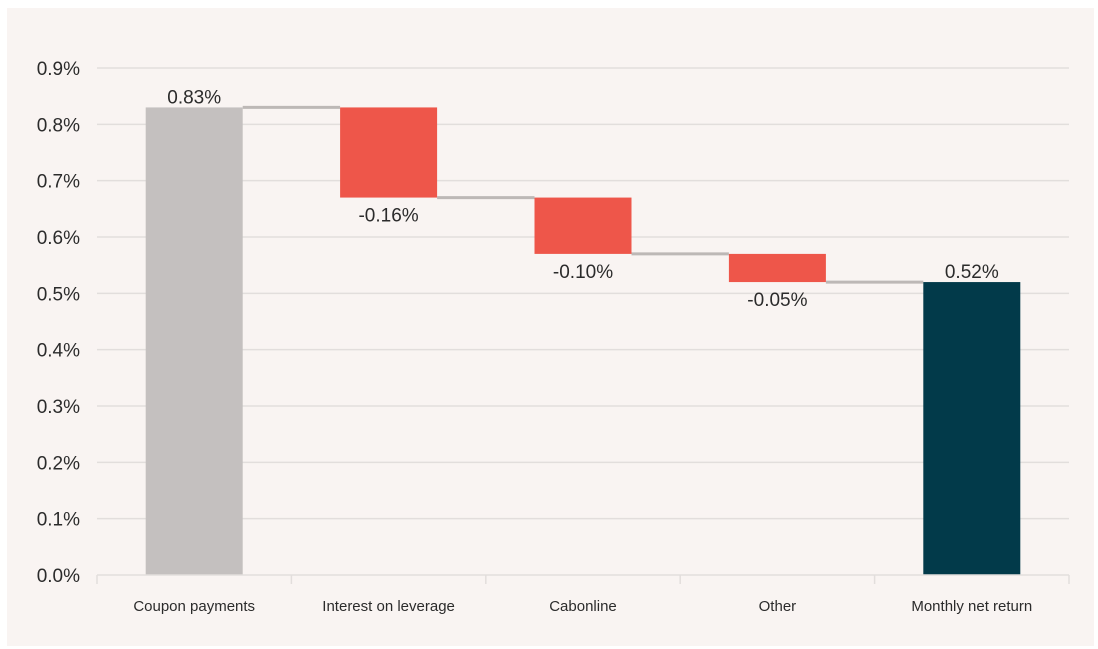 The height and width of the screenshot is (649, 1098). What do you see at coordinates (388, 216) in the screenshot?
I see `data-label: -0.16%` at bounding box center [388, 216].